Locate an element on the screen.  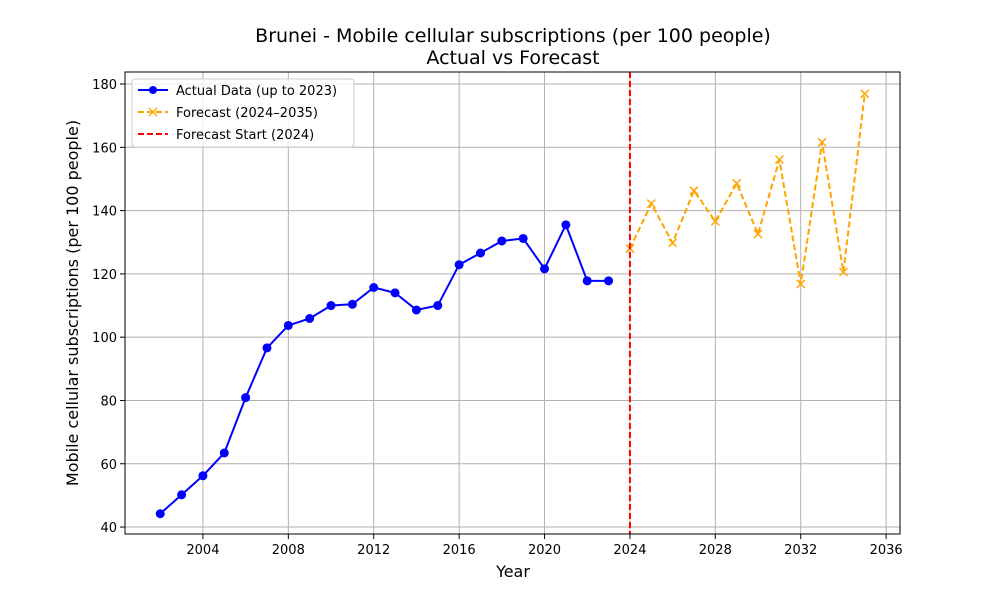
legend-marker-forecast is located at coordinates (153, 112).